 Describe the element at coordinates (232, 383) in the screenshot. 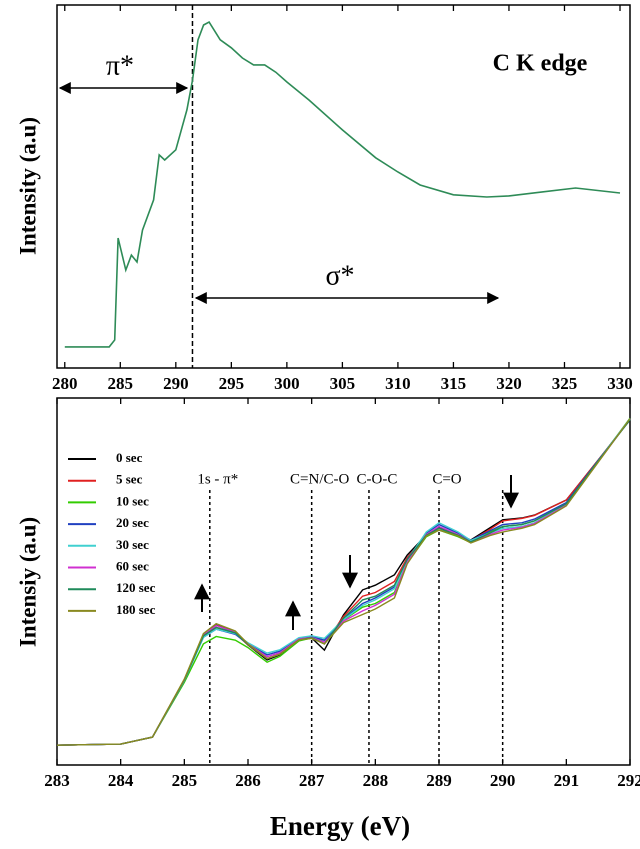

I see `x-tick-label: 295` at that location.